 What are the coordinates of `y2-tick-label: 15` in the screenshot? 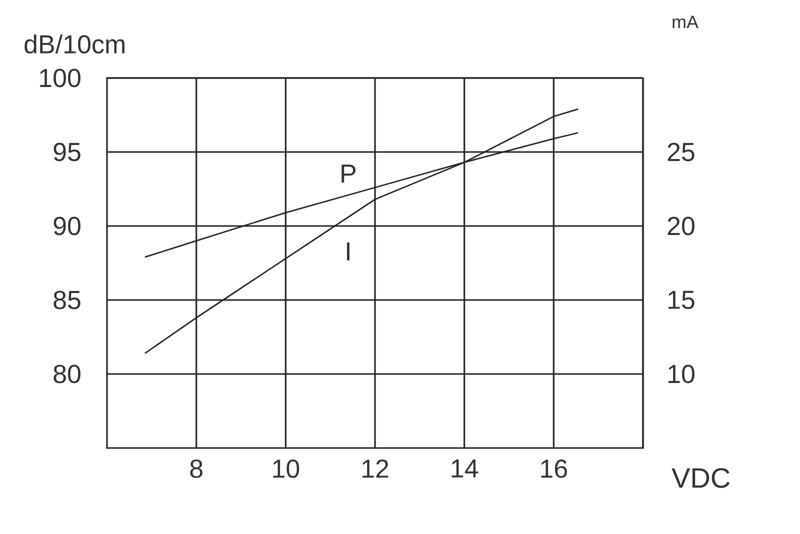 It's located at (681, 300).